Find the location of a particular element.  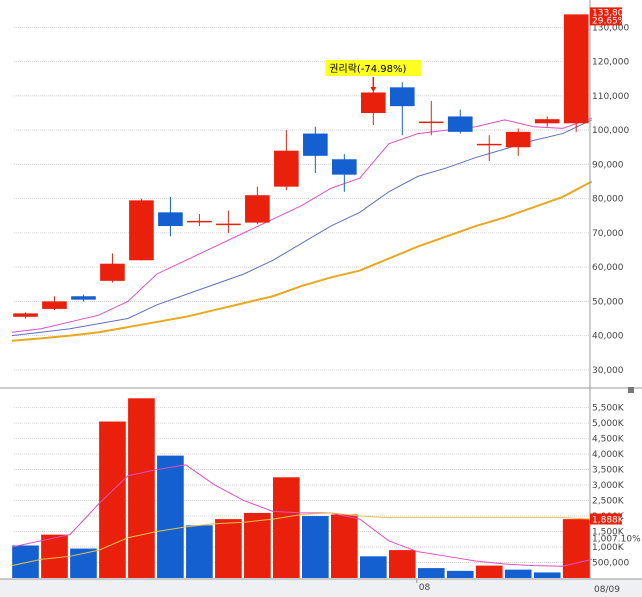

volume-tick-label: 500,000 is located at coordinates (610, 564).